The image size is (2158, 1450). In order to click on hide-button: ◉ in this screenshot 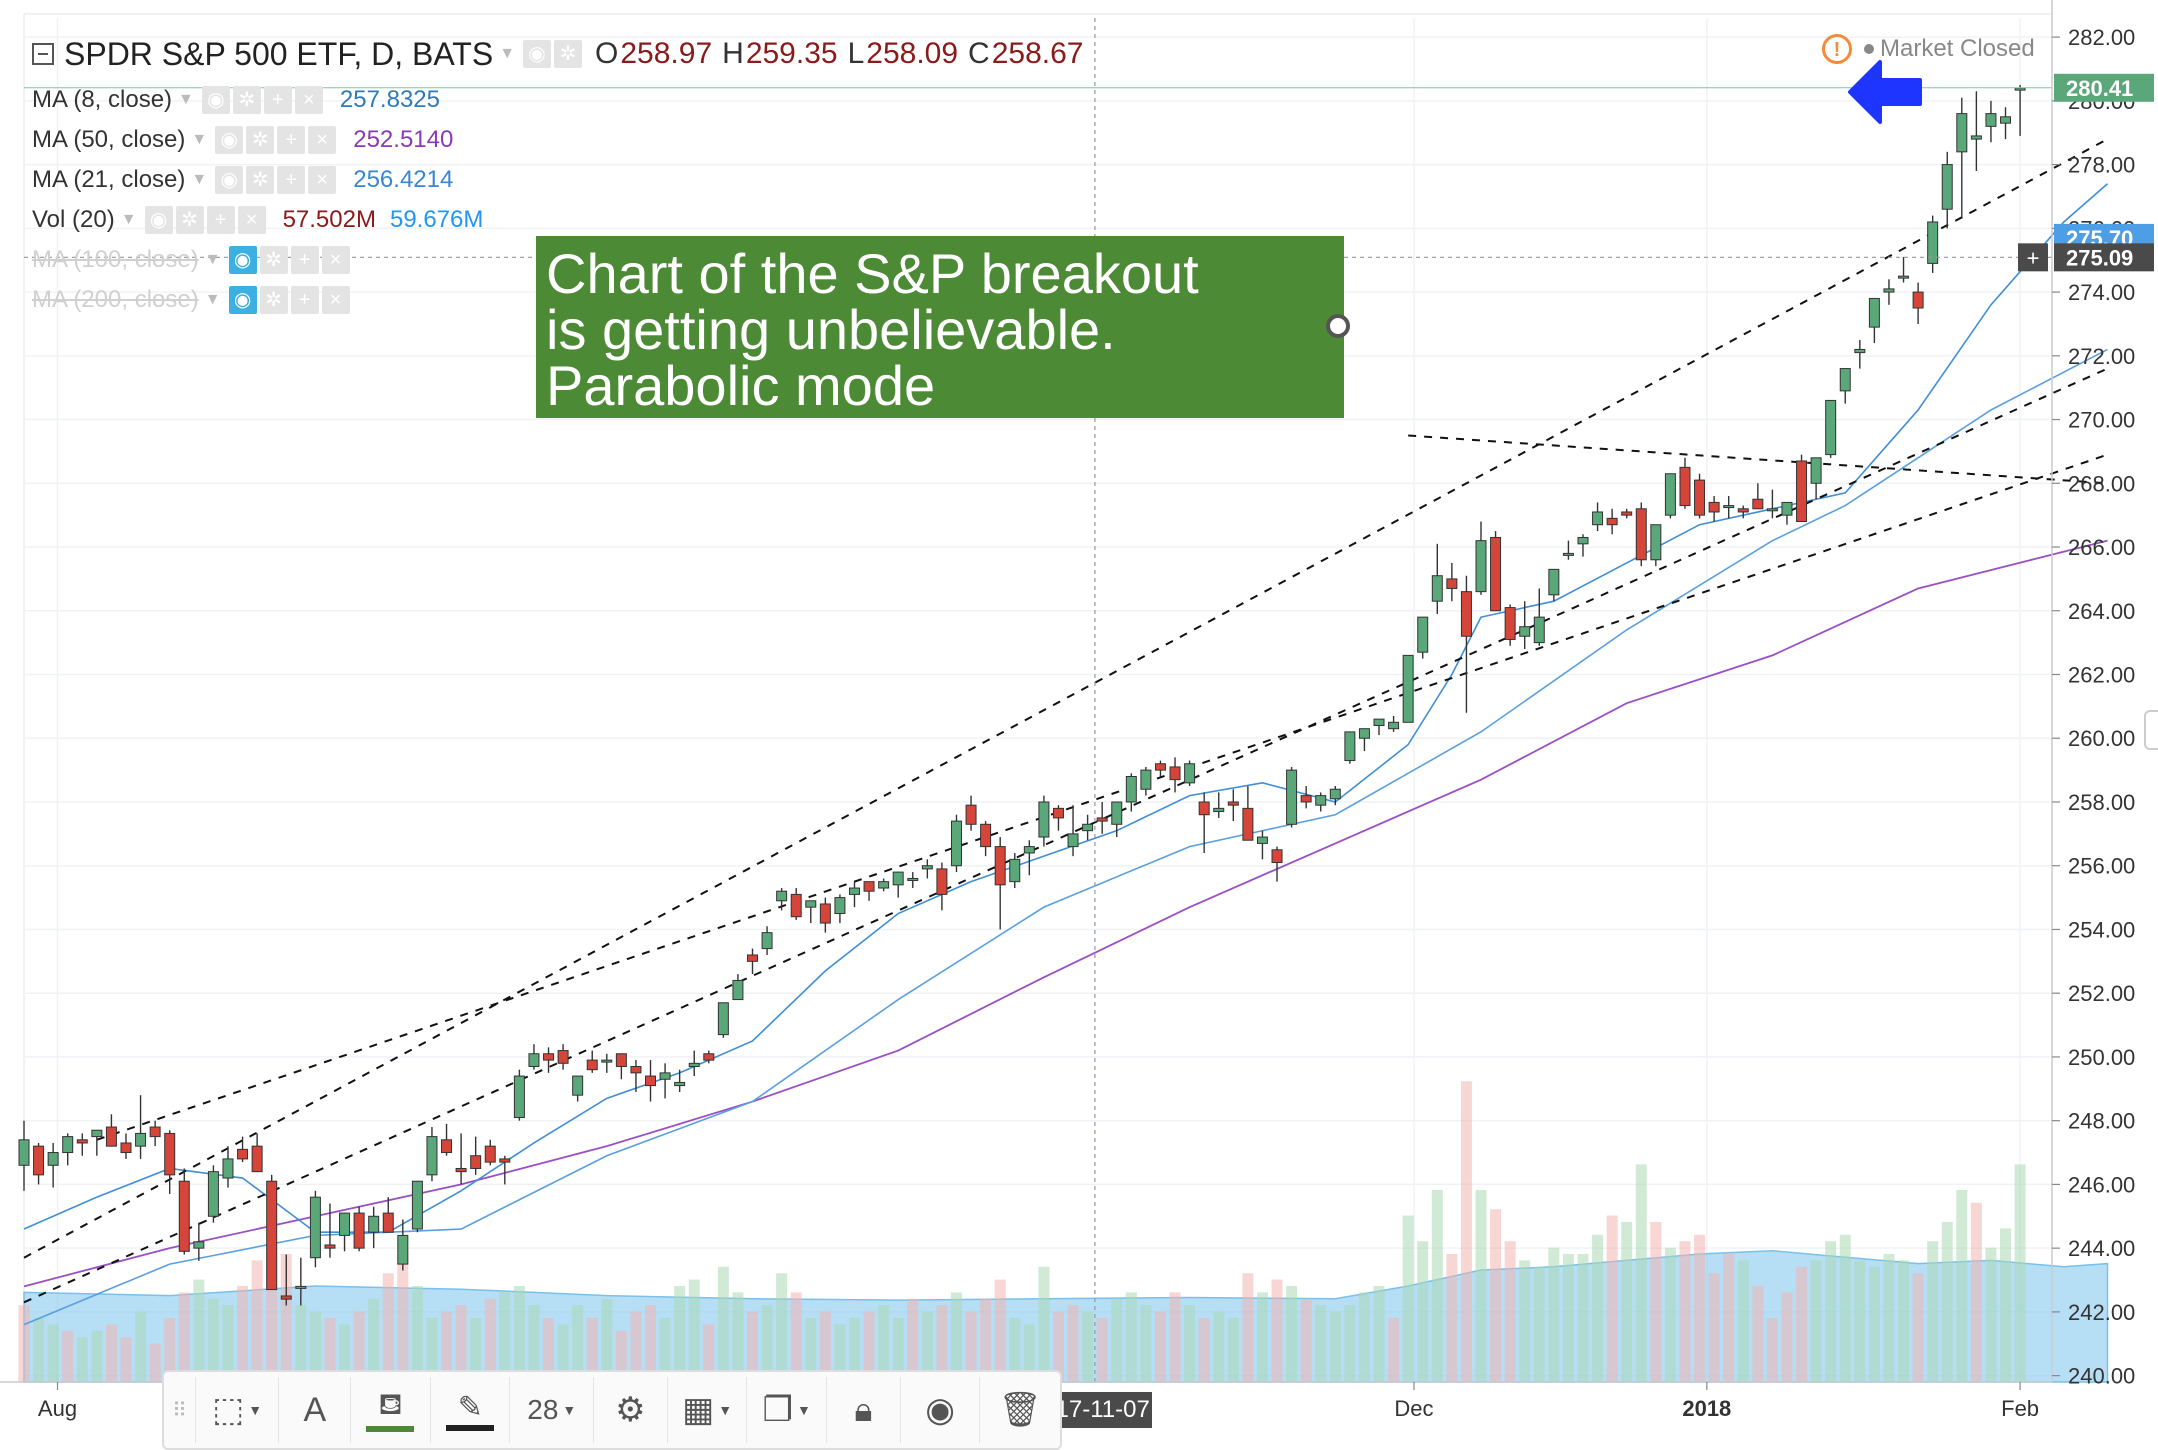, I will do `click(941, 1410)`.